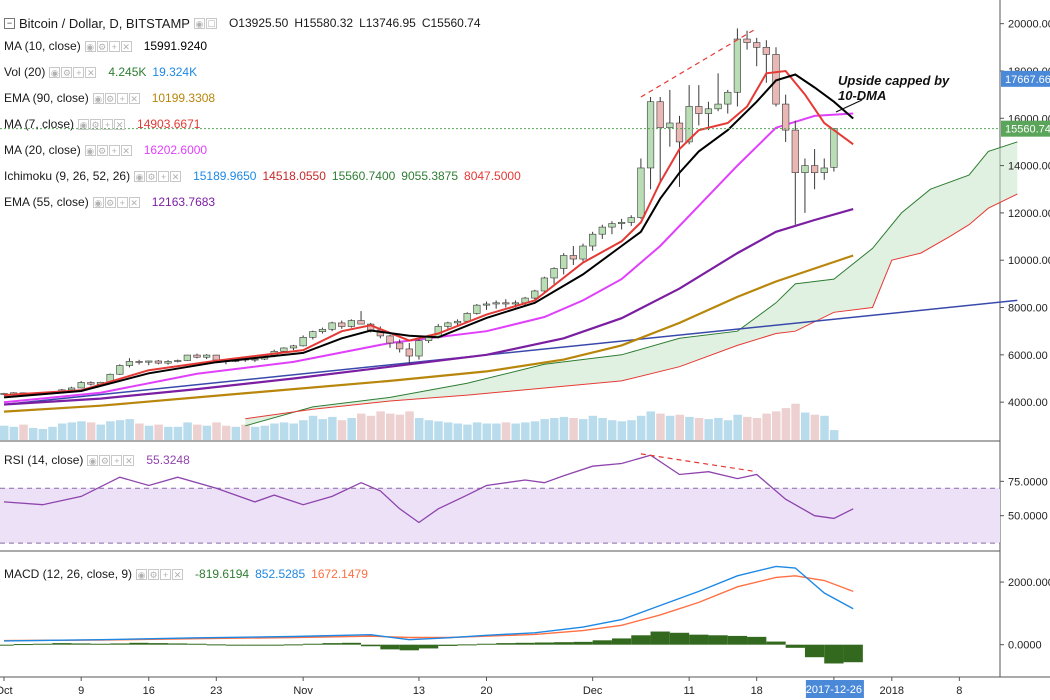 Image resolution: width=1050 pixels, height=700 pixels. Describe the element at coordinates (1029, 214) in the screenshot. I see `price-tick-label: 12000.00` at that location.